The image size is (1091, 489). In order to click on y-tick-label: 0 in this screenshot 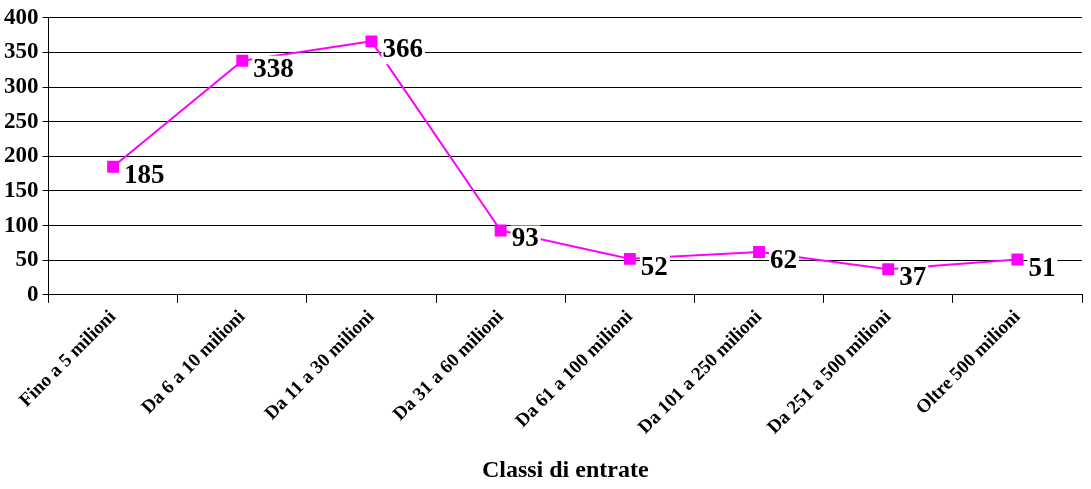, I will do `click(33, 293)`.